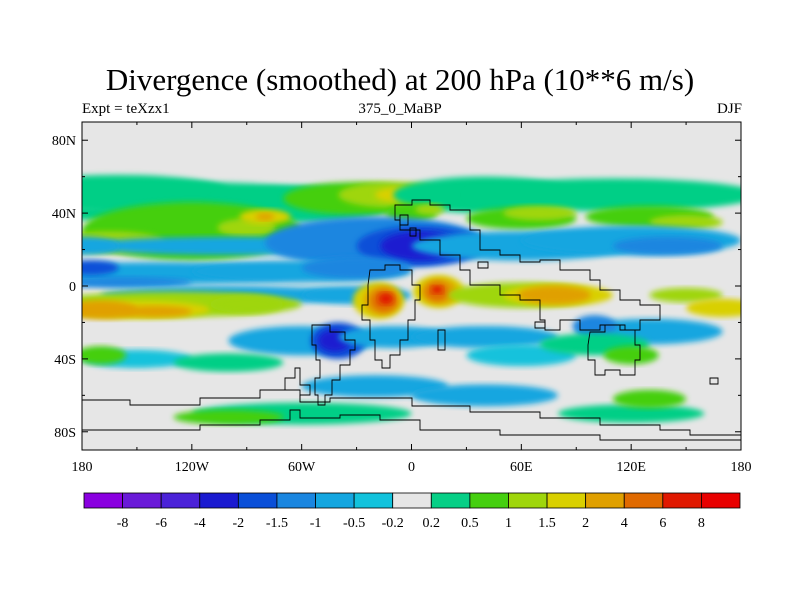  What do you see at coordinates (65, 360) in the screenshot?
I see `lat-tick-label: 40S` at bounding box center [65, 360].